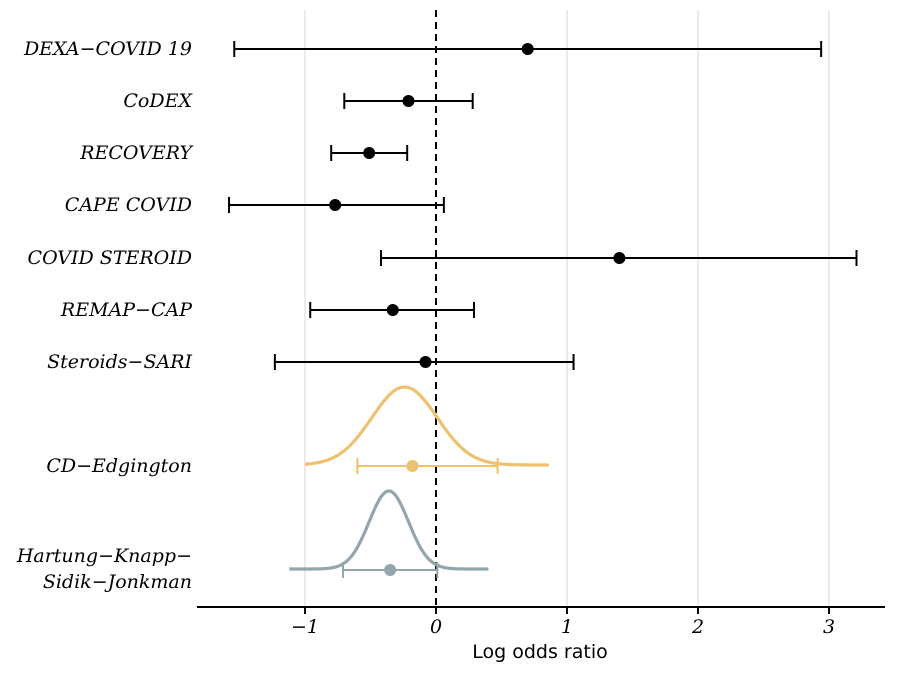 The image size is (897, 673). I want to click on tick-label: 1, so click(567, 627).